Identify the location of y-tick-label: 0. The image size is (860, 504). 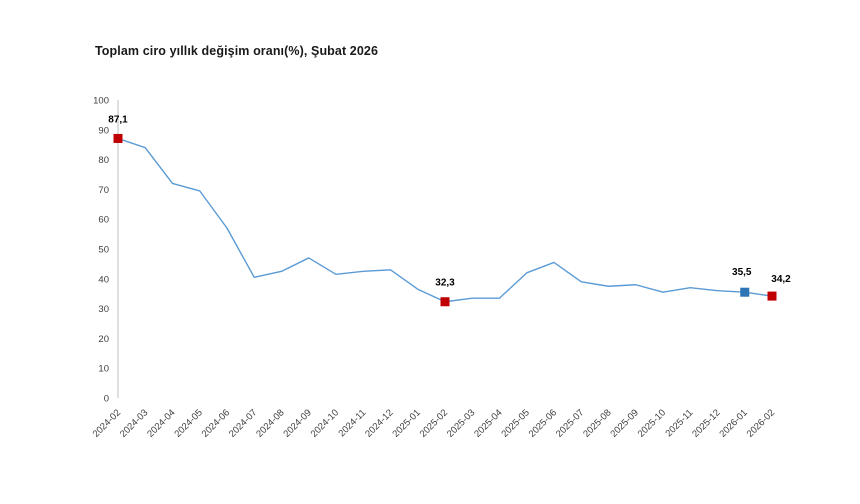
(106, 399).